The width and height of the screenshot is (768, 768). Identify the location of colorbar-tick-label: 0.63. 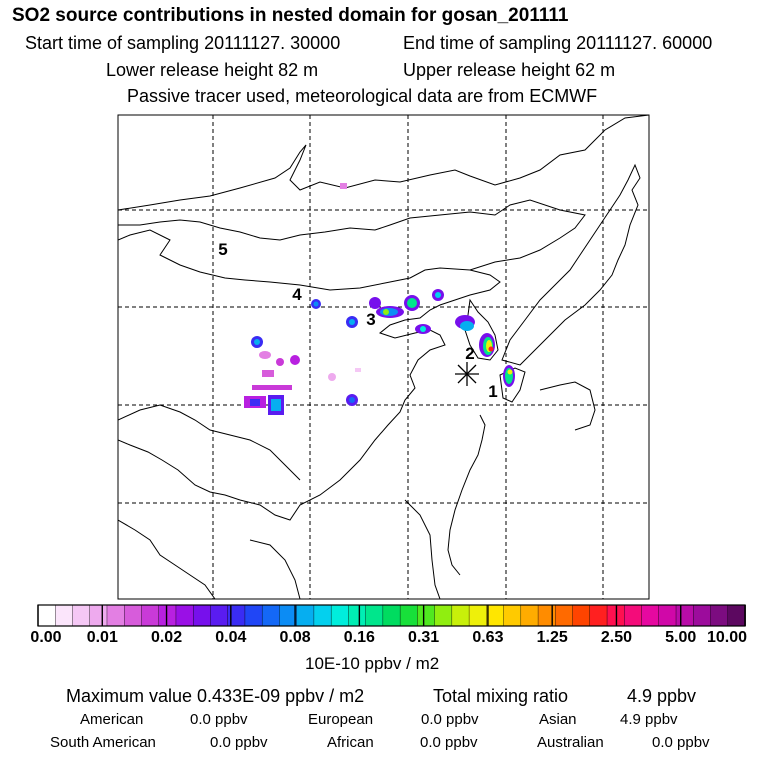
(488, 637).